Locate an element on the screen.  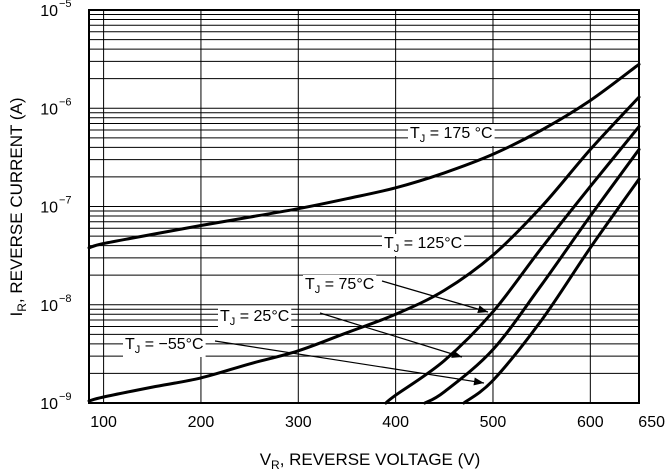
series-label-3: TJ = 75°C is located at coordinates (339, 286).